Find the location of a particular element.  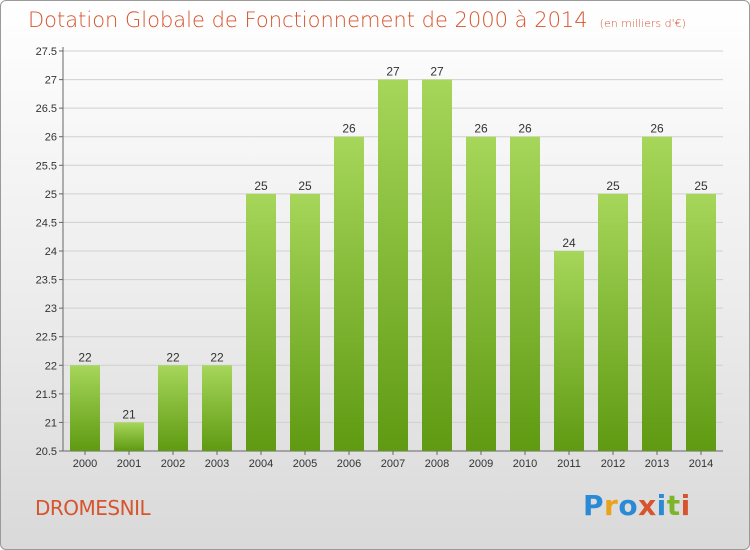

x-tick-label: 2005 is located at coordinates (305, 464).